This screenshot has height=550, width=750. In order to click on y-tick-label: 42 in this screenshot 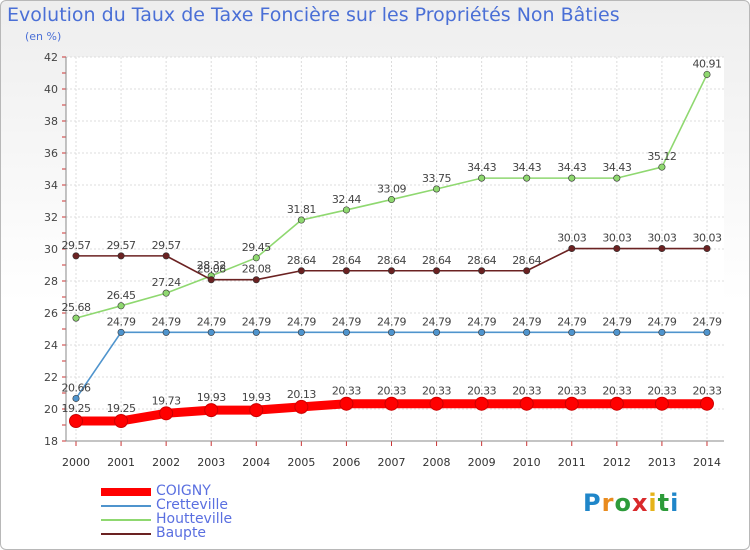, I will do `click(51, 57)`.